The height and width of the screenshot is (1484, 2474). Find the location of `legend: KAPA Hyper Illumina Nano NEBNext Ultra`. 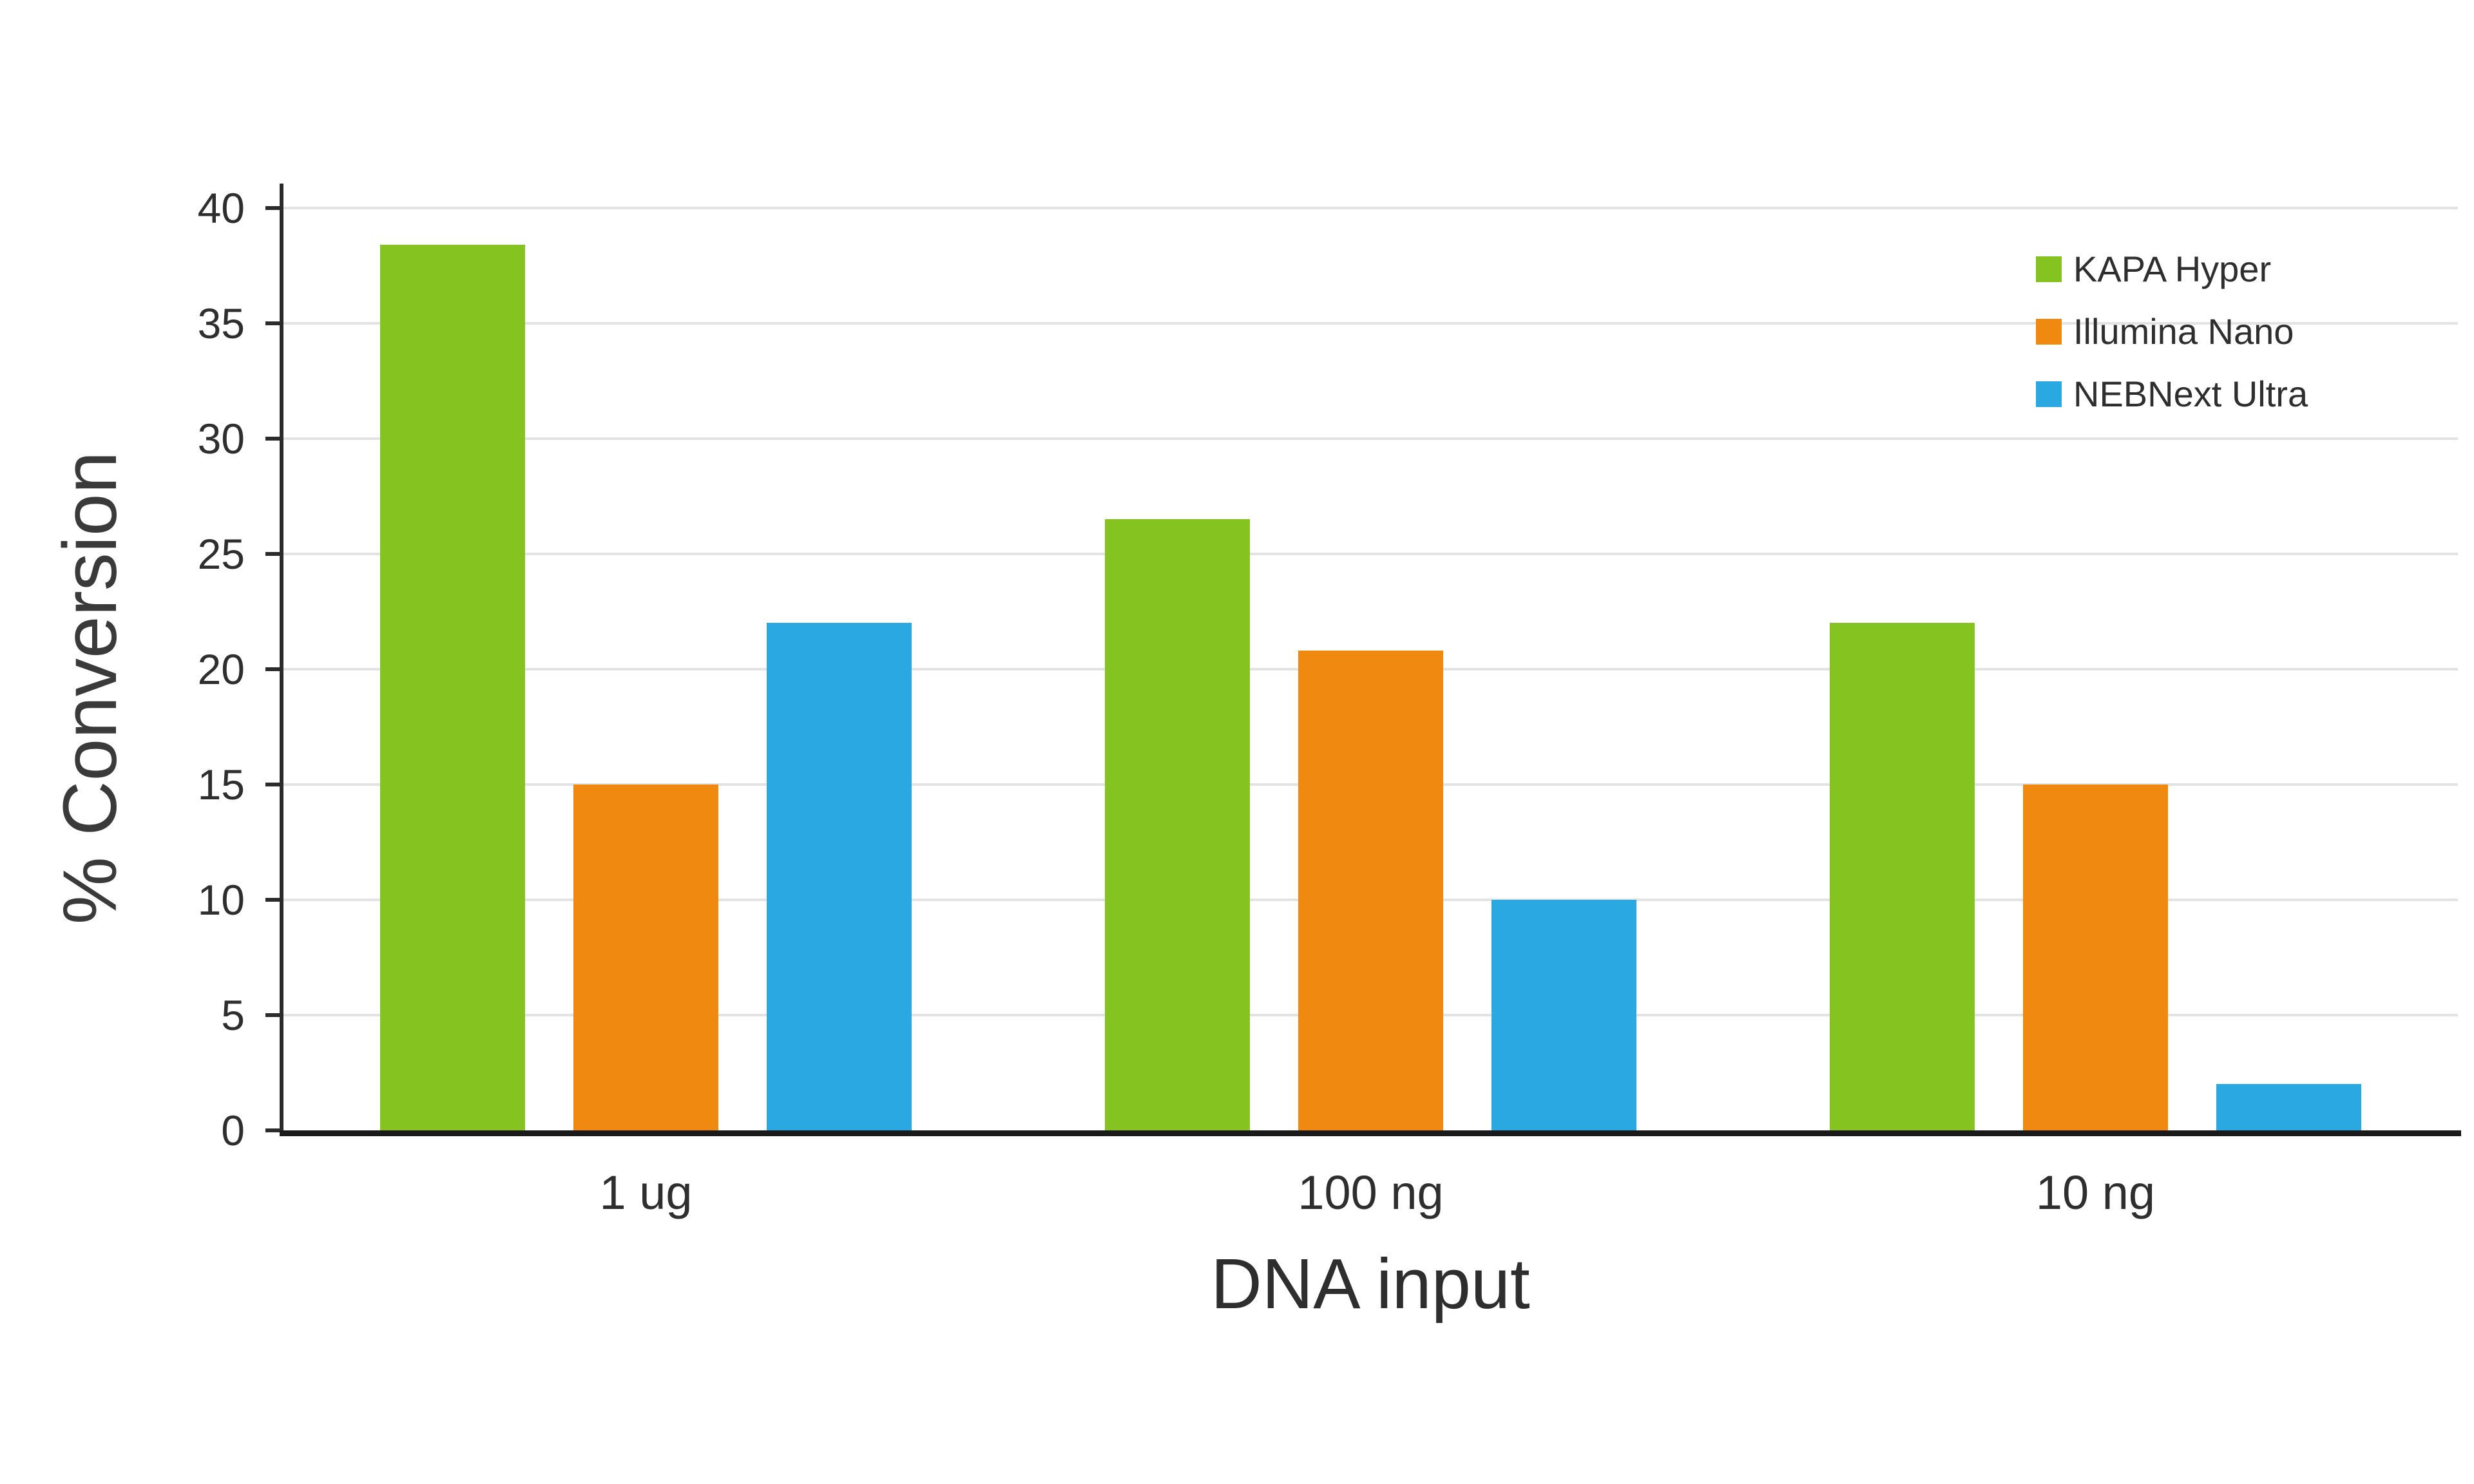

legend: KAPA Hyper Illumina Nano NEBNext Ultra is located at coordinates (2172, 341).